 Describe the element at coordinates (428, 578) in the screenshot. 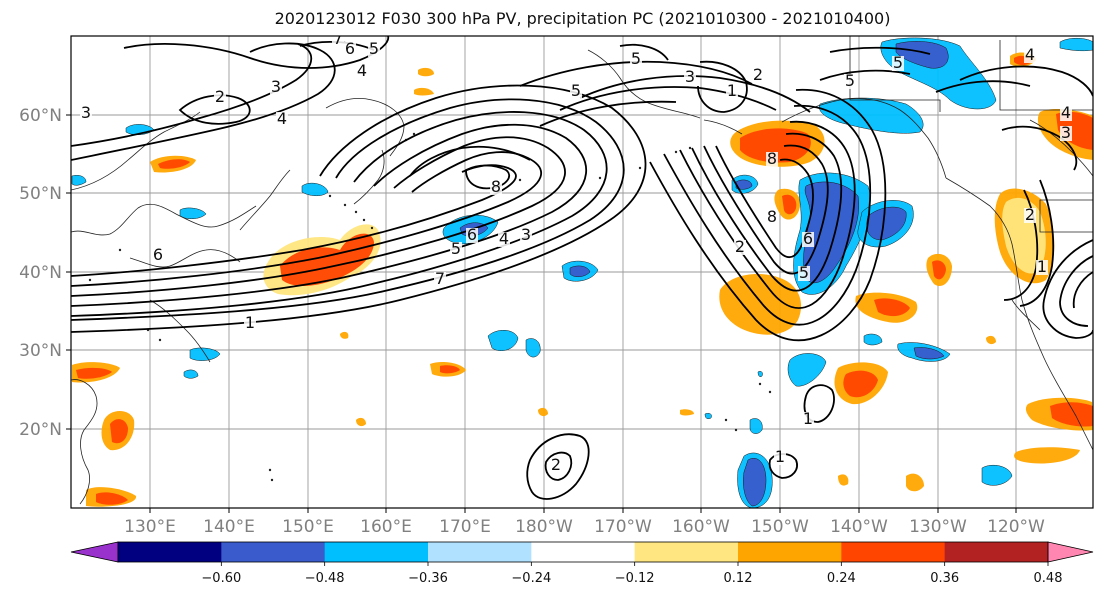

I see `colorbar-tick-label: −0.36` at that location.